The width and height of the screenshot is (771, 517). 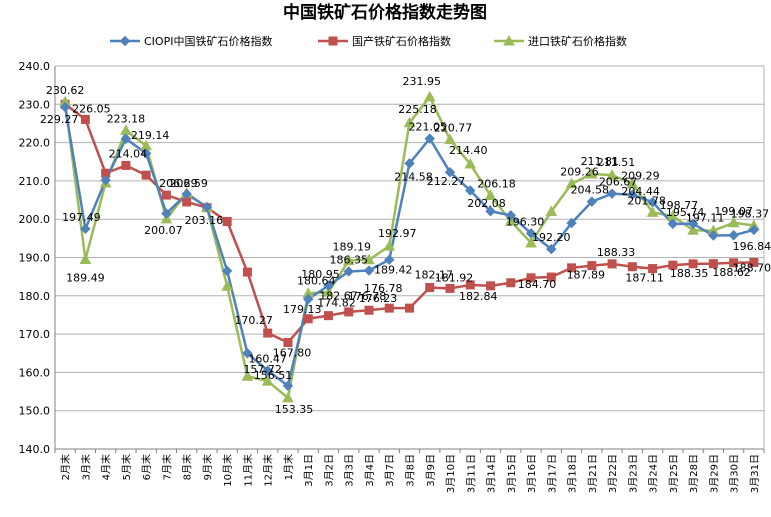 I want to click on x-tick-label: 3月11日, so click(x=471, y=473).